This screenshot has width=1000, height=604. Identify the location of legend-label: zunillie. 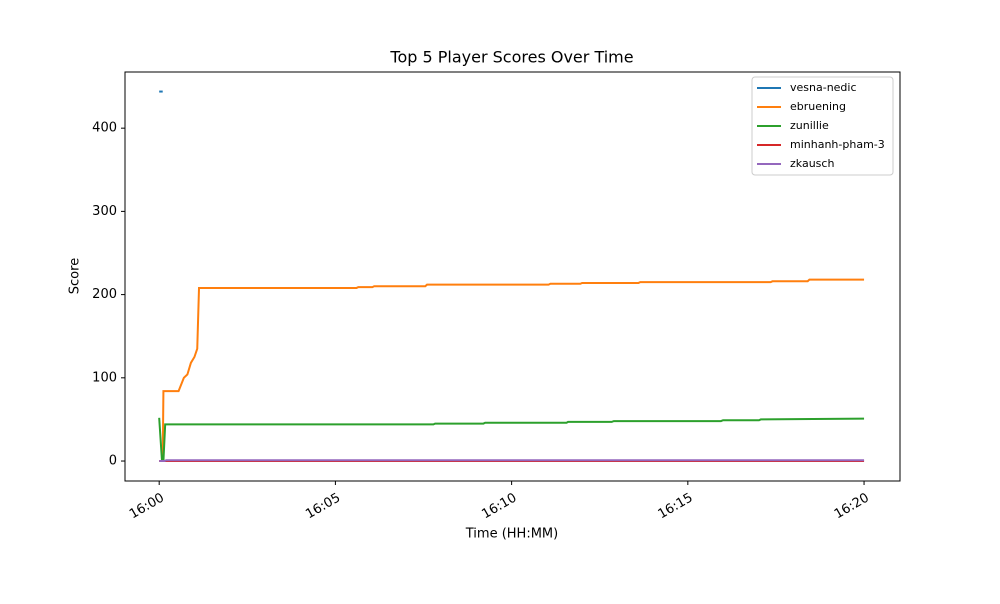
(809, 125).